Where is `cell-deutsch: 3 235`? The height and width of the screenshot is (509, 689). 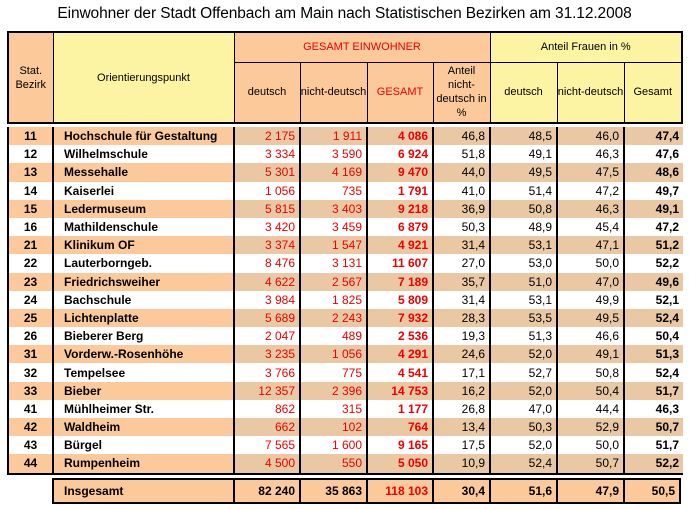 cell-deutsch: 3 235 is located at coordinates (267, 354).